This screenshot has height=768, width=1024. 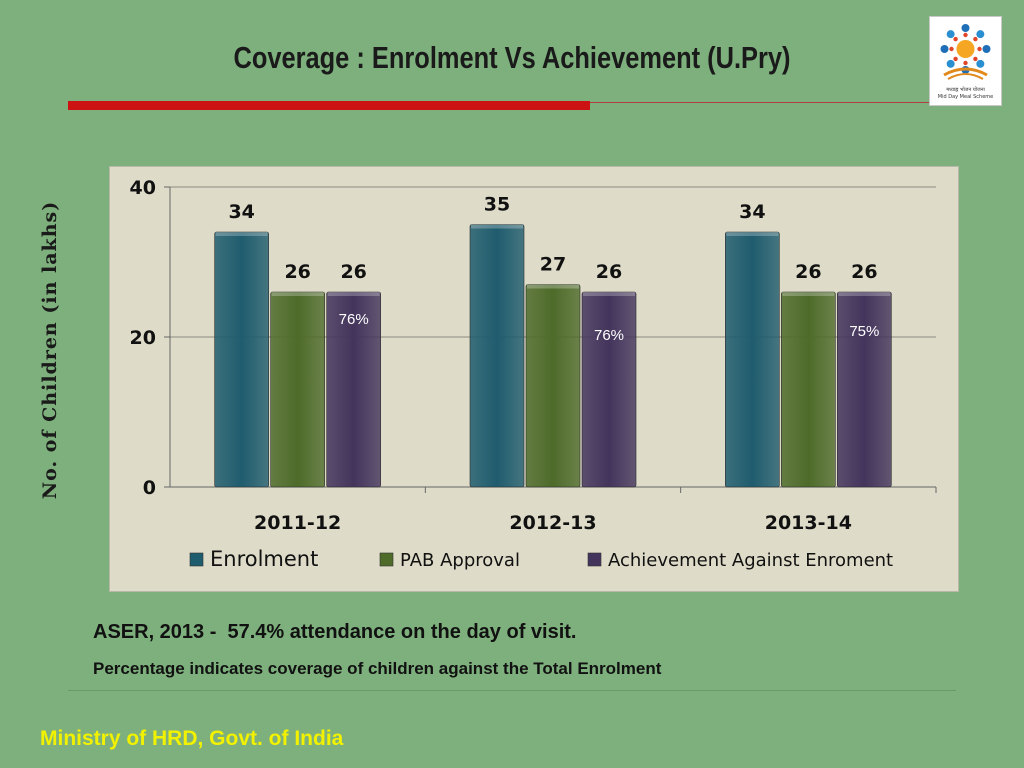 What do you see at coordinates (149, 488) in the screenshot?
I see `y-tick-label: 0` at bounding box center [149, 488].